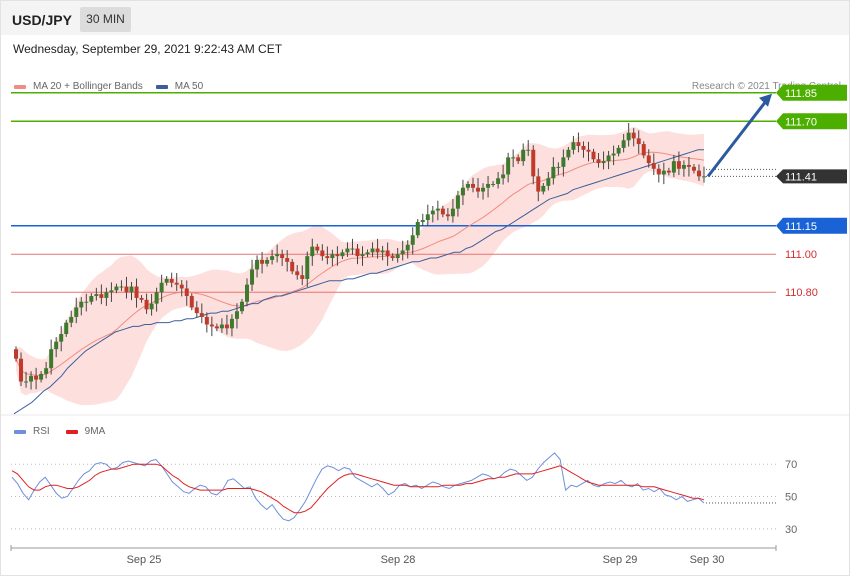 The height and width of the screenshot is (576, 850). Describe the element at coordinates (811, 176) in the screenshot. I see `last-price-tag` at that location.